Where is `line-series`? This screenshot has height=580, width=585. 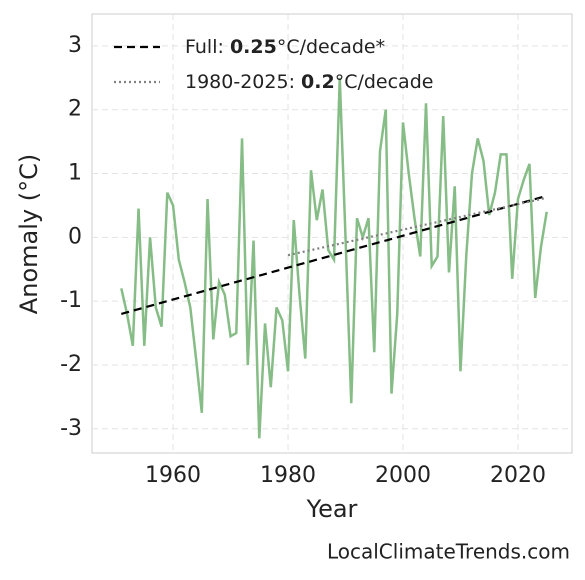 line-series is located at coordinates (417, 226).